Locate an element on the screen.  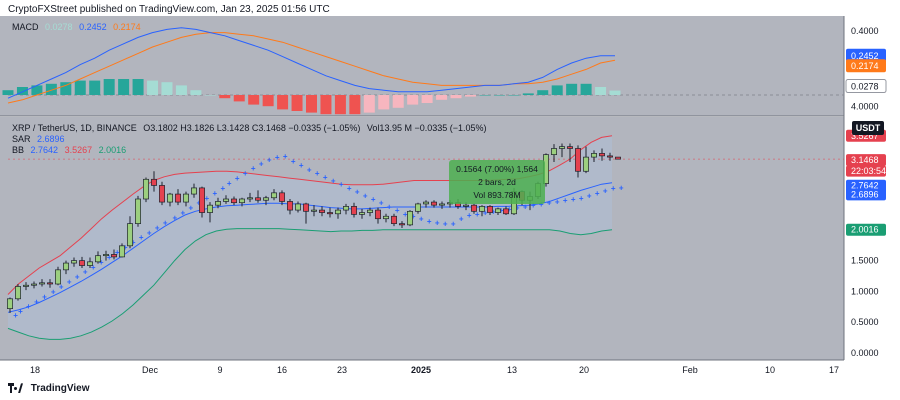
bb-legend-label: BB is located at coordinates (18, 150).